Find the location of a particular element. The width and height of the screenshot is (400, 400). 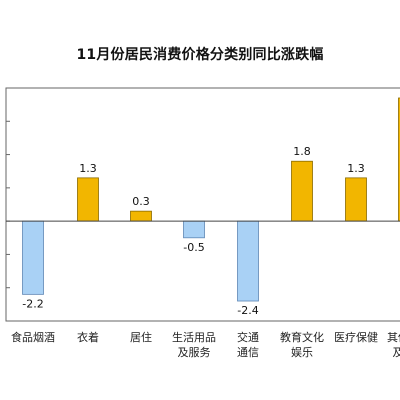

x-axis-tick-label: 其他用品 is located at coordinates (393, 337).